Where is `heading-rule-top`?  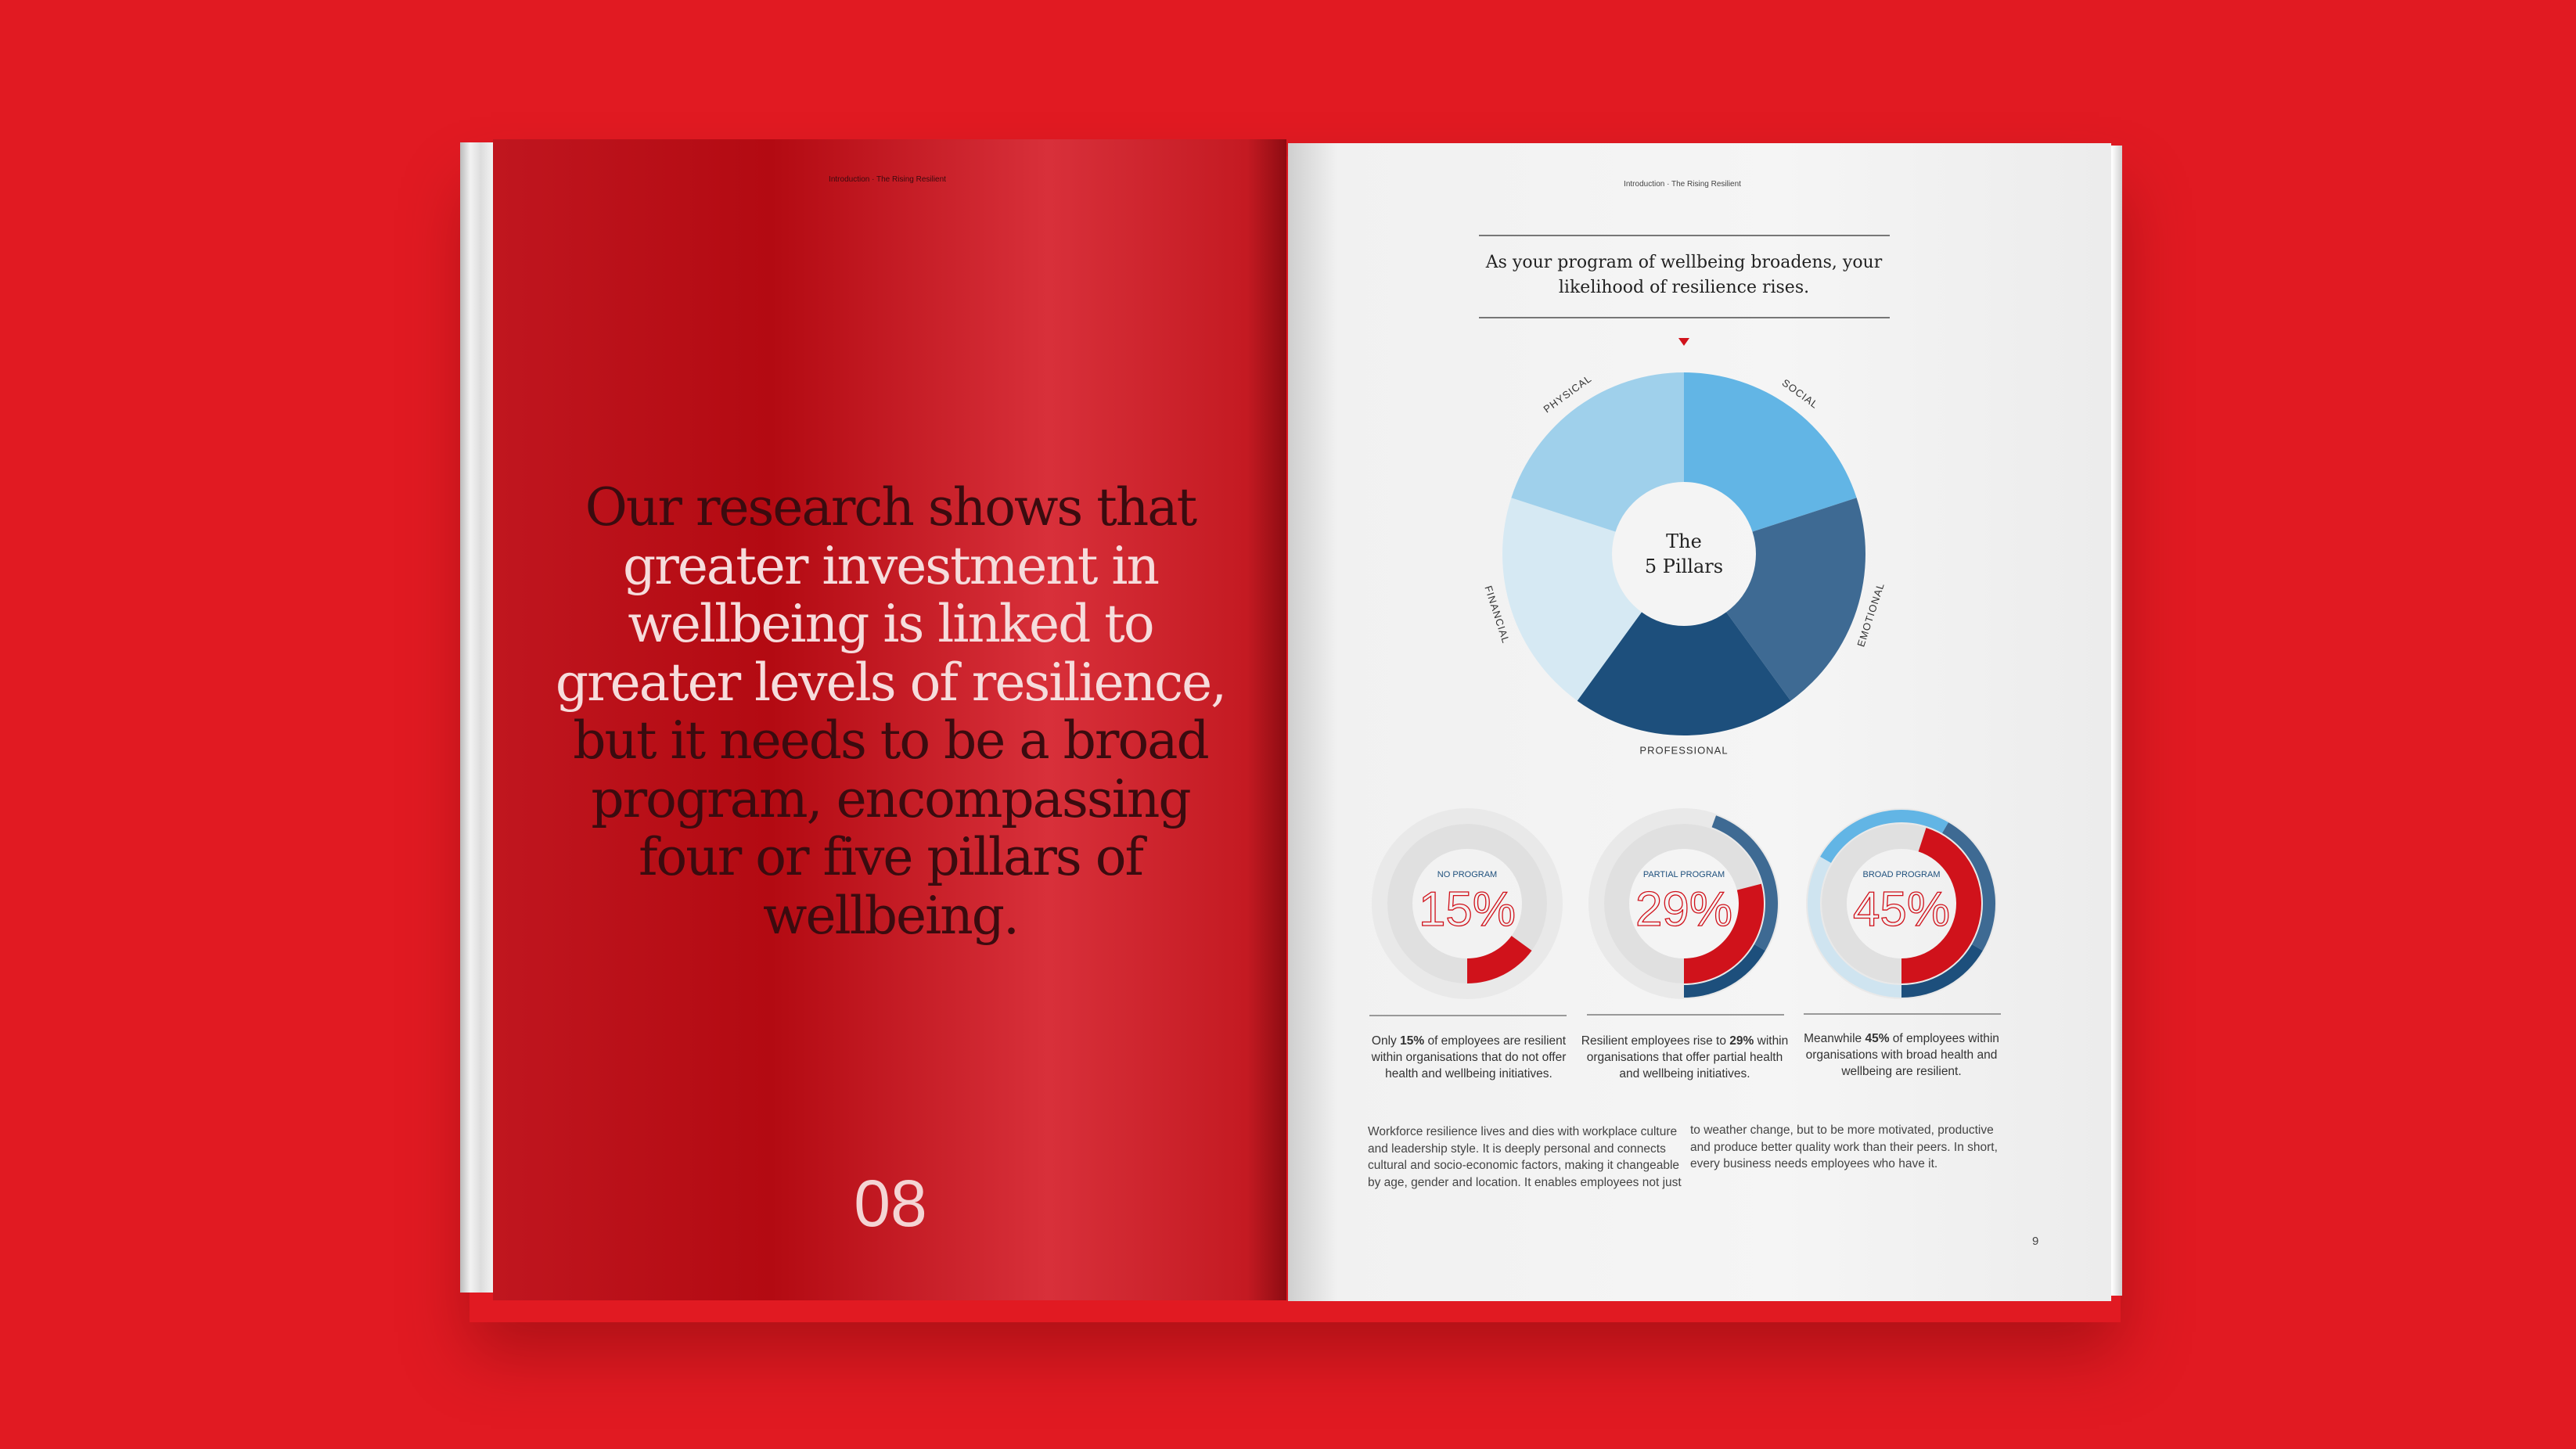
heading-rule-top is located at coordinates (1684, 236).